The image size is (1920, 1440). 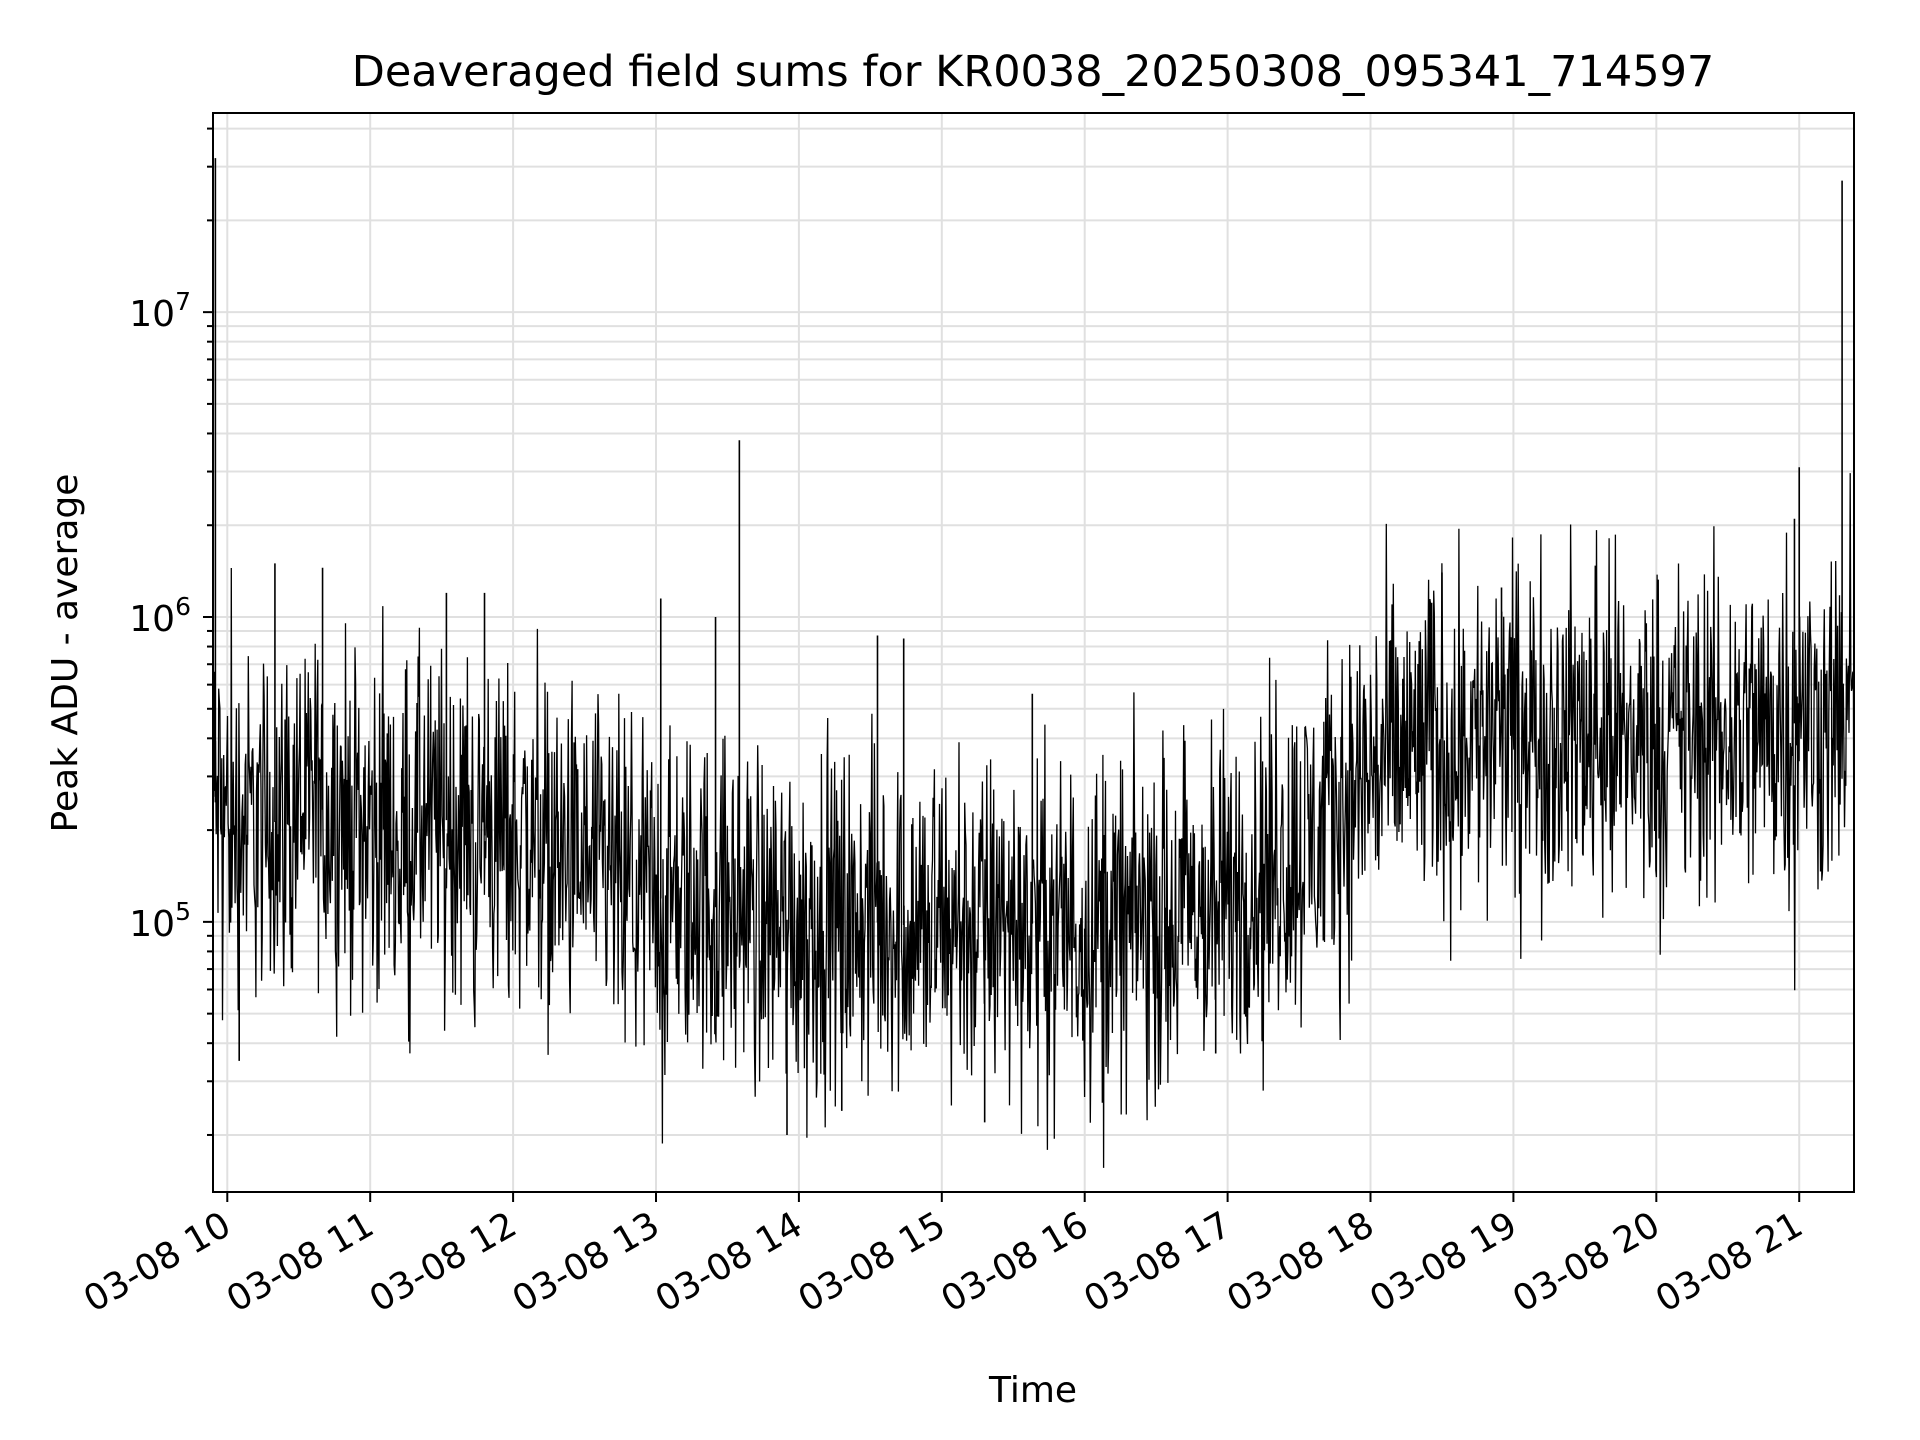 I want to click on y-tick-label: 10⁷, so click(x=160, y=311).